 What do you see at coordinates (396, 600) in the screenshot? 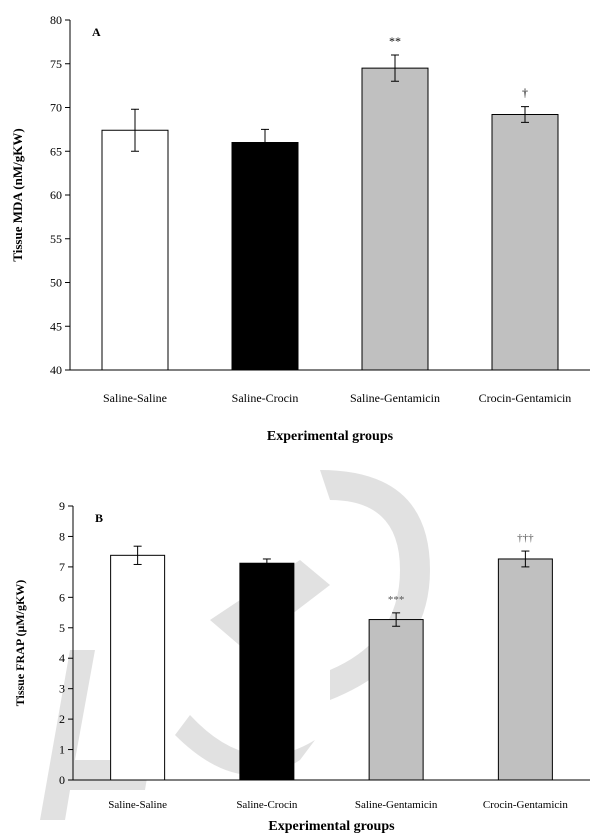
I see `significance-label: ***` at bounding box center [396, 600].